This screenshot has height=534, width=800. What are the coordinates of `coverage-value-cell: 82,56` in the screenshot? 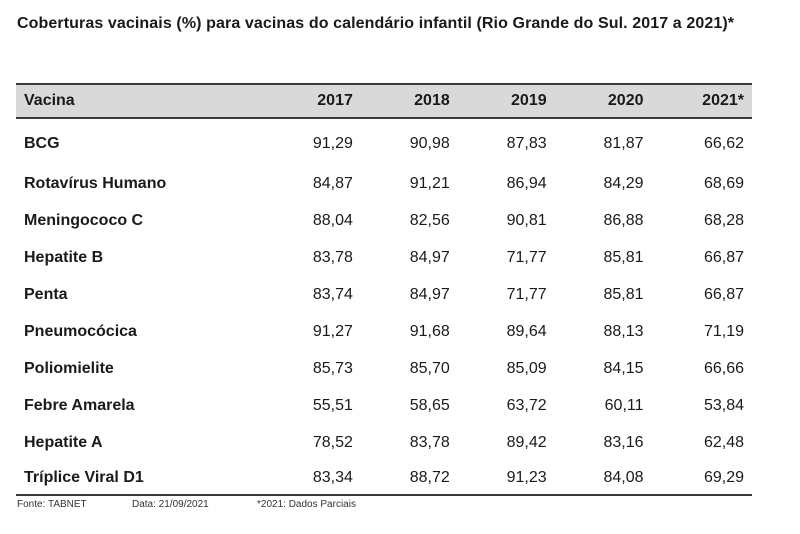 It's located at (429, 220).